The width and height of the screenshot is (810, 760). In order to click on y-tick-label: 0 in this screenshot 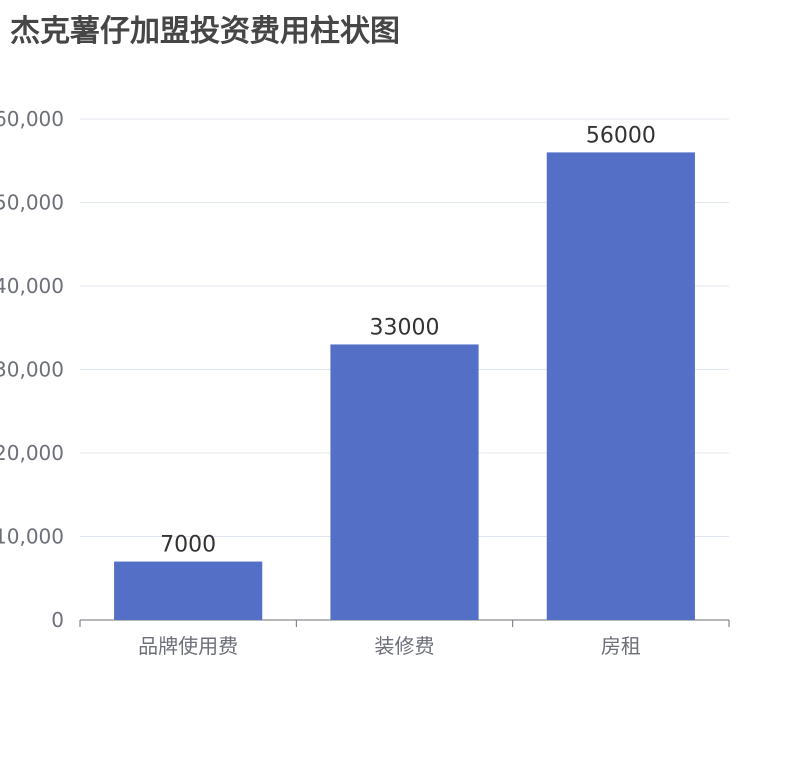, I will do `click(57, 620)`.